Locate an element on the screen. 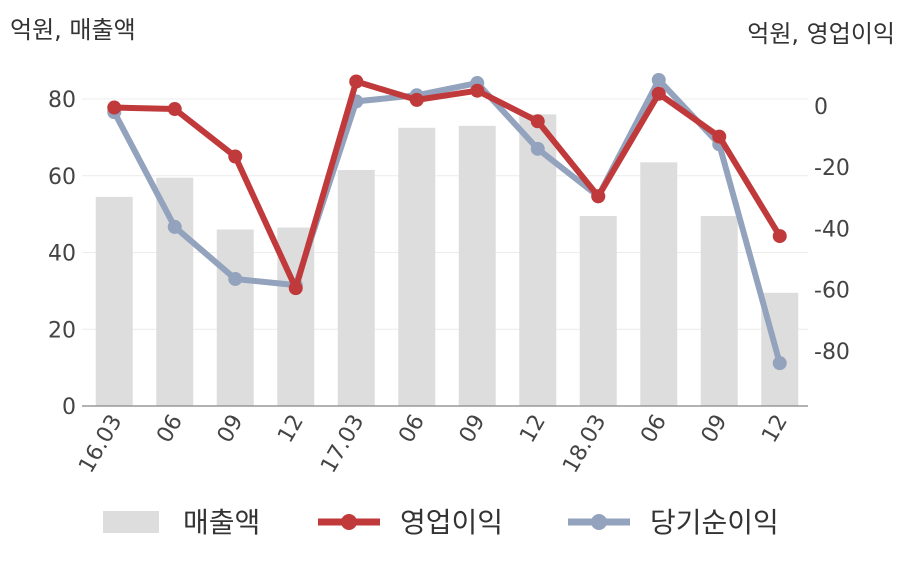 The image size is (908, 580). left-tick-label: 20 is located at coordinates (62, 330).